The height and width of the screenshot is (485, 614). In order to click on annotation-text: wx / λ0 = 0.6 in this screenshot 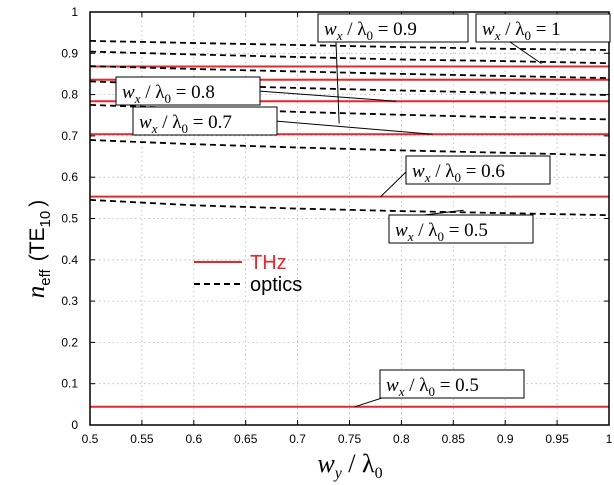, I will do `click(458, 173)`.